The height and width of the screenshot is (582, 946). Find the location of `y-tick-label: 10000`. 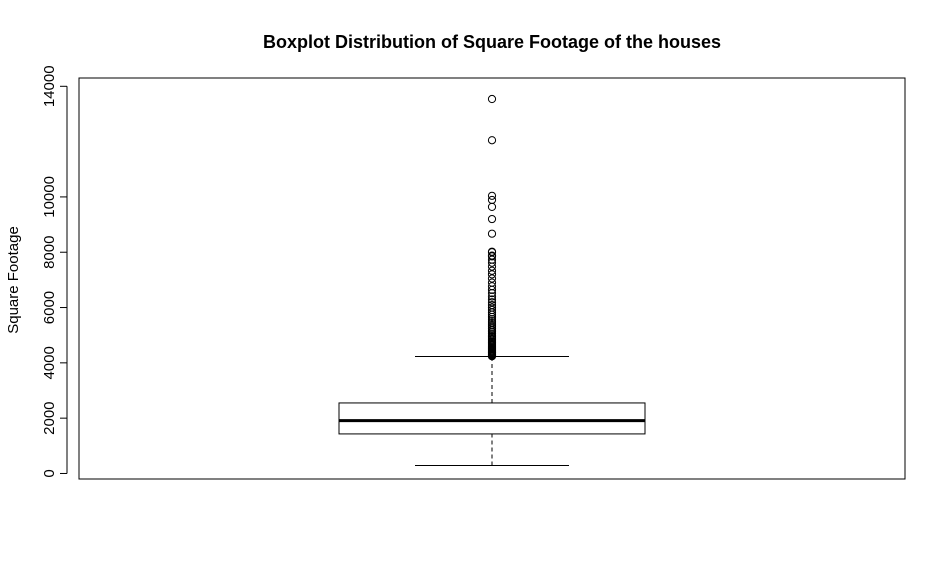

y-tick-label: 10000 is located at coordinates (49, 197).